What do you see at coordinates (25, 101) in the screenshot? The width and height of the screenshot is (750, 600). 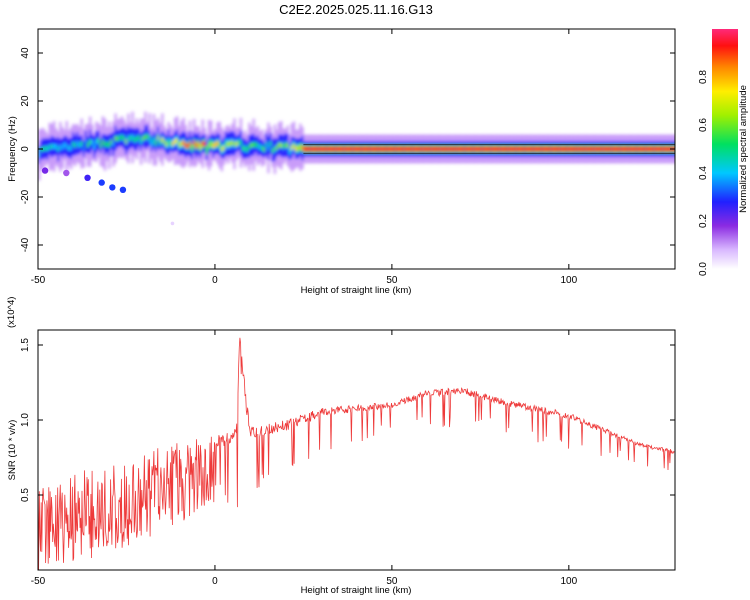 I see `y-tick-label: 20` at bounding box center [25, 101].